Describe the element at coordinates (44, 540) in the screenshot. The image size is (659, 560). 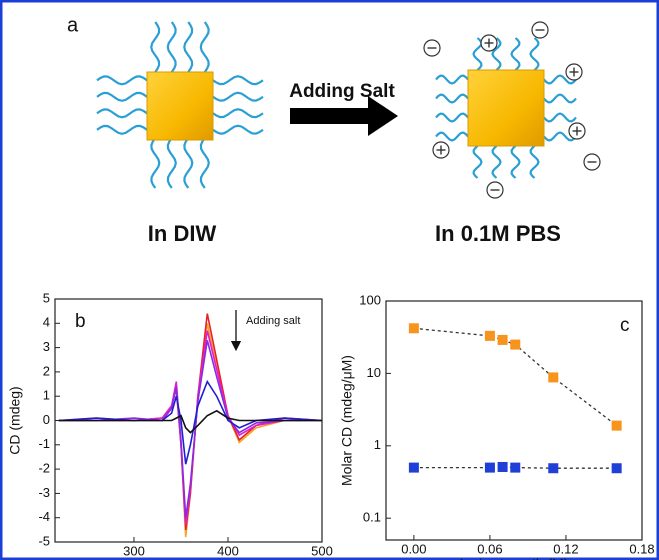
I see `y-tick-label: -5` at that location.